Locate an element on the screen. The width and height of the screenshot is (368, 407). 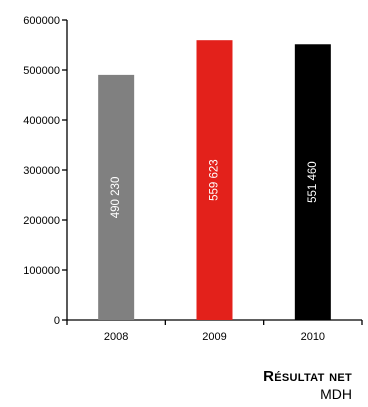
bar-value-label: 559 623 is located at coordinates (215, 180).